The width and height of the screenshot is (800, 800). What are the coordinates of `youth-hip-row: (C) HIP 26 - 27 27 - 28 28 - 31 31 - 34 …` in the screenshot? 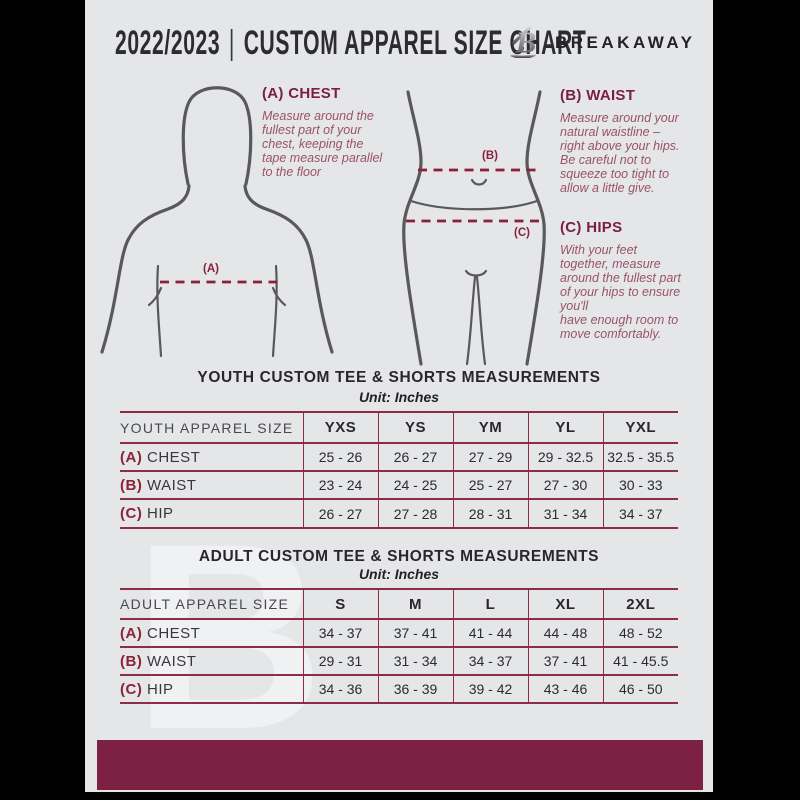 It's located at (399, 513).